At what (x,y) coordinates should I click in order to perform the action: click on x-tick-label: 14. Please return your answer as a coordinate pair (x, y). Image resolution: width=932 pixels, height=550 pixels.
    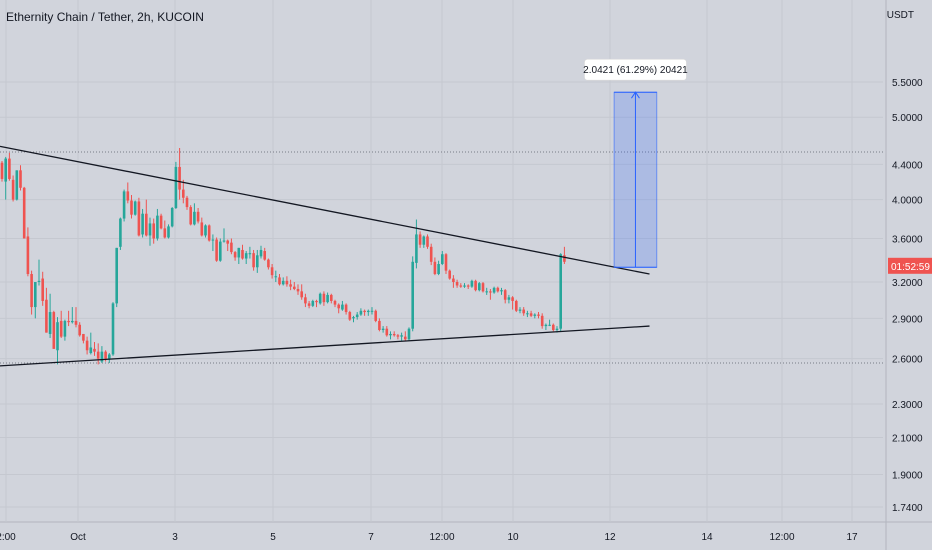
    Looking at the image, I should click on (707, 537).